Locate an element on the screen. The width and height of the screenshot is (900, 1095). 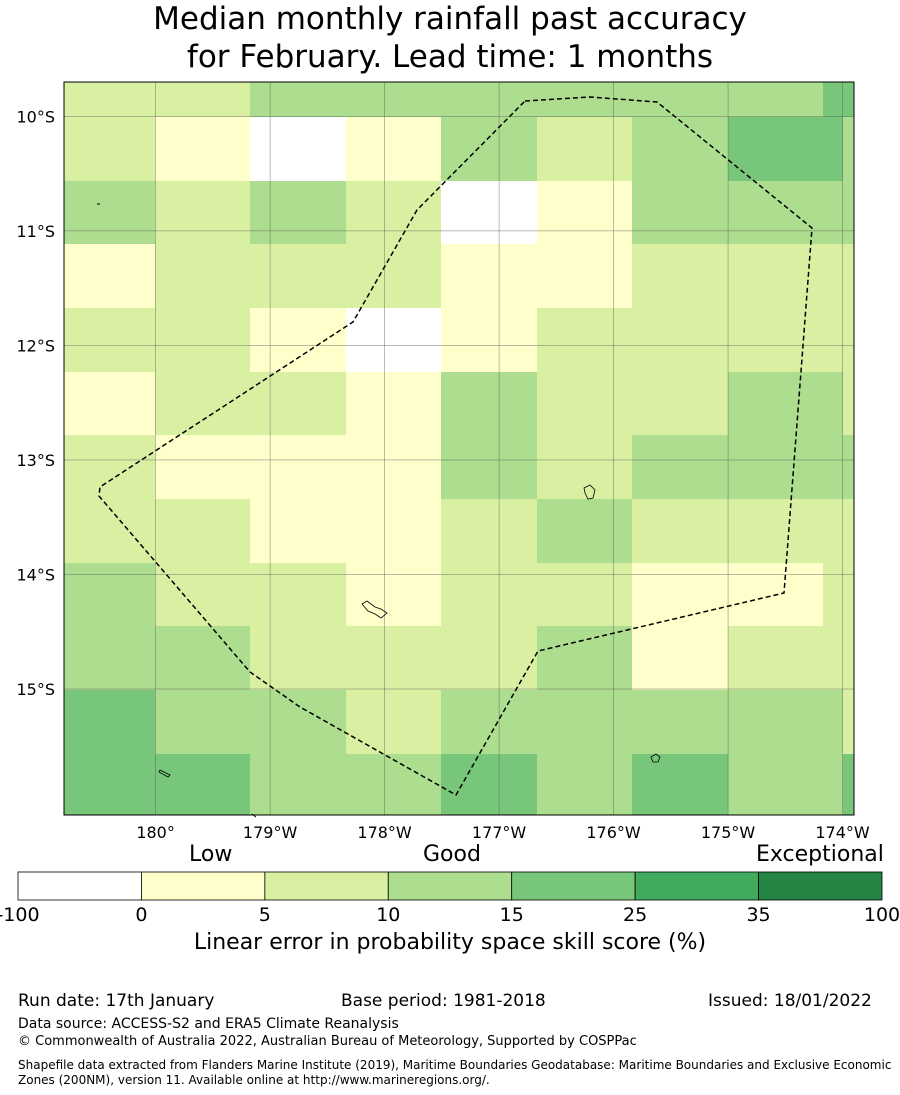
island-reef-east is located at coordinates (164, 773).